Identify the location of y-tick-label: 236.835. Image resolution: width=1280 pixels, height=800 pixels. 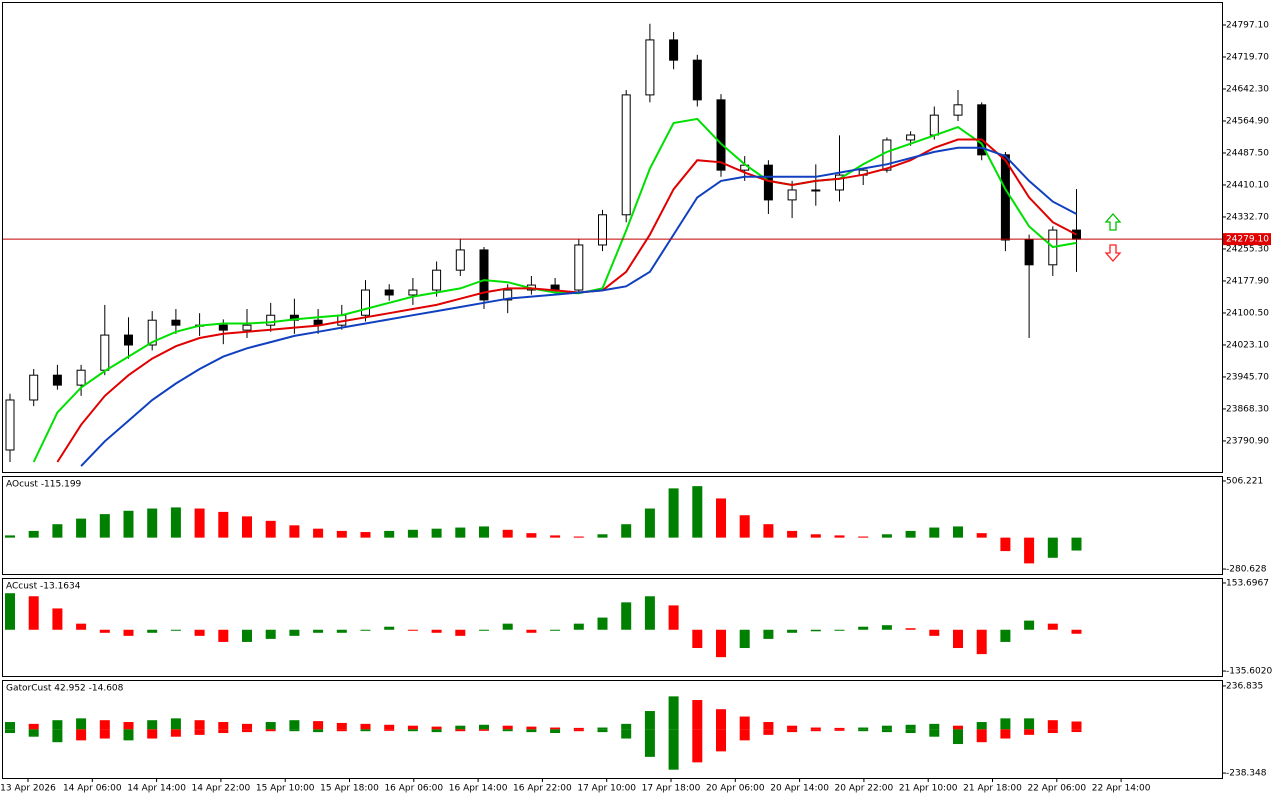
(1244, 686).